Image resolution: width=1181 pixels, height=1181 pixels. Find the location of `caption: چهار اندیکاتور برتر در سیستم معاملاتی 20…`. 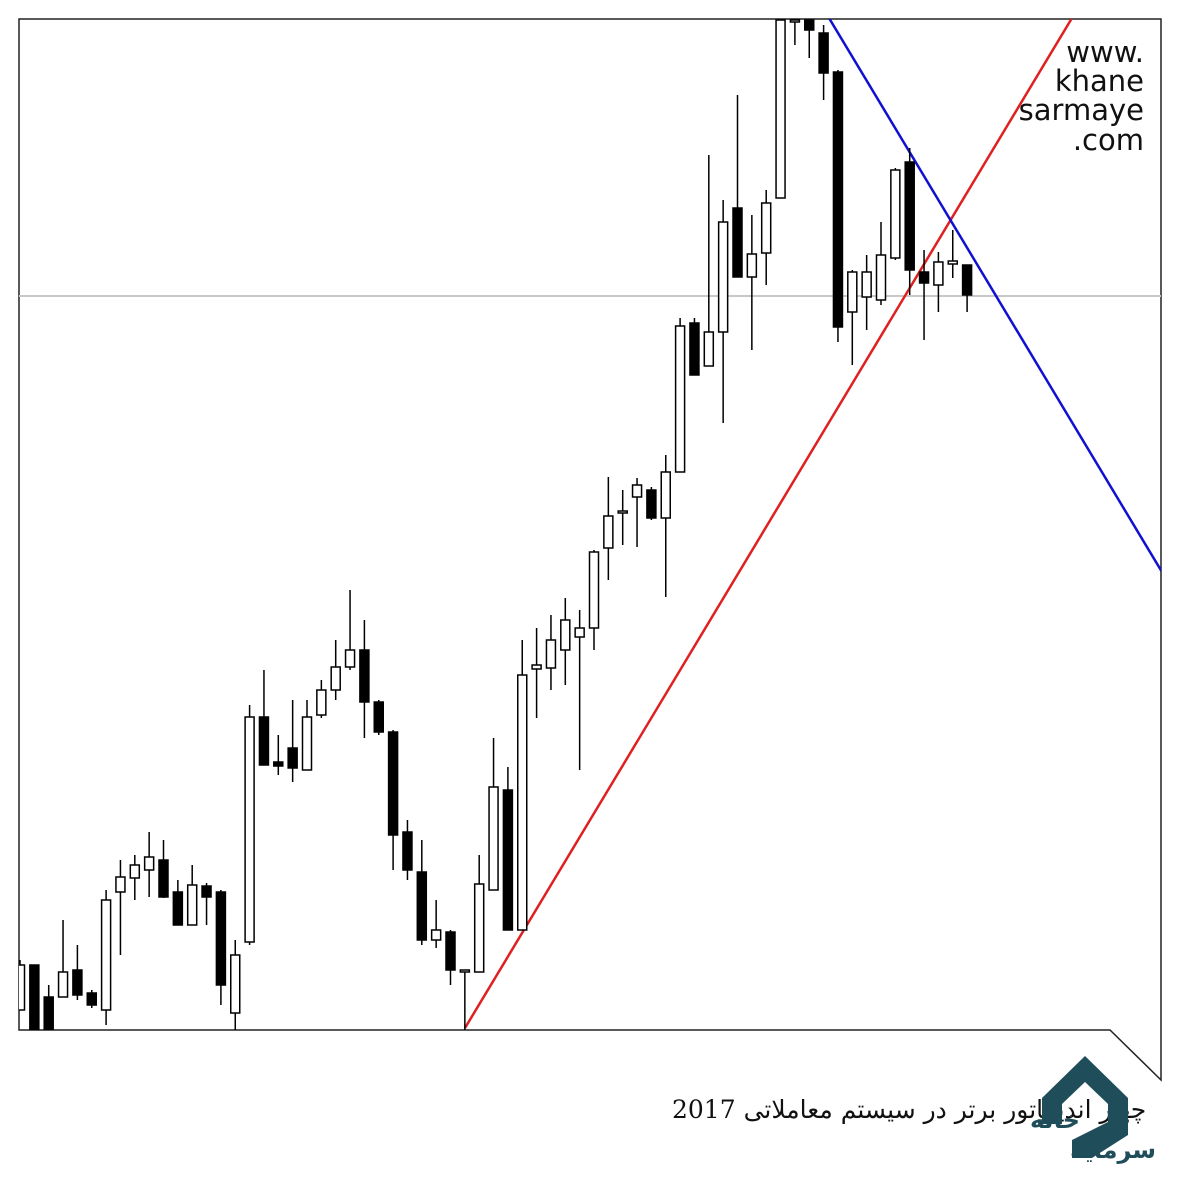

caption: چهار اندیکاتور برتر در سیستم معاملاتی 20… is located at coordinates (909, 1110).